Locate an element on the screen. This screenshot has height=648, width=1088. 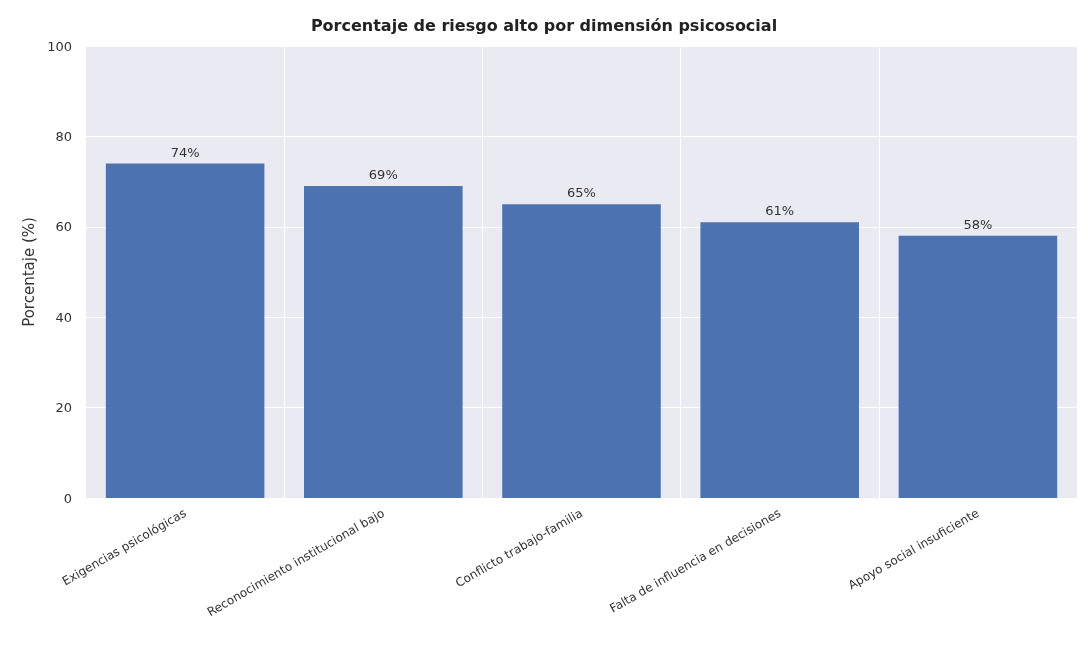
y-axis-title: Porcentaje (%) is located at coordinates (28, 272).